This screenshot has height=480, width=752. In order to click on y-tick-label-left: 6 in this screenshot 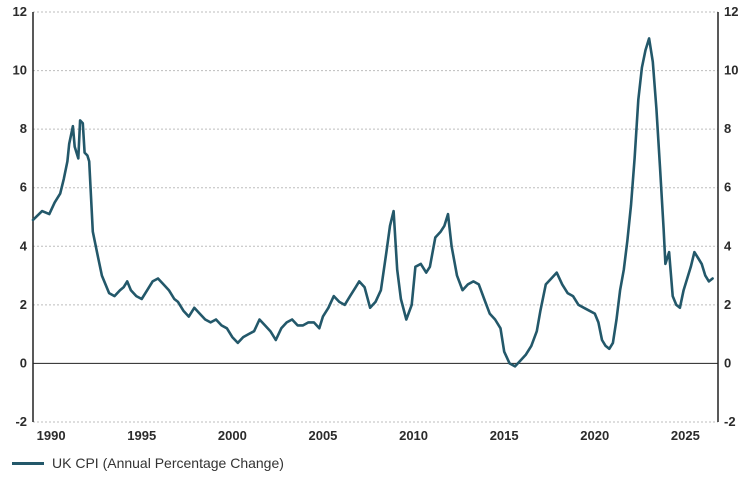, I will do `click(23, 187)`.